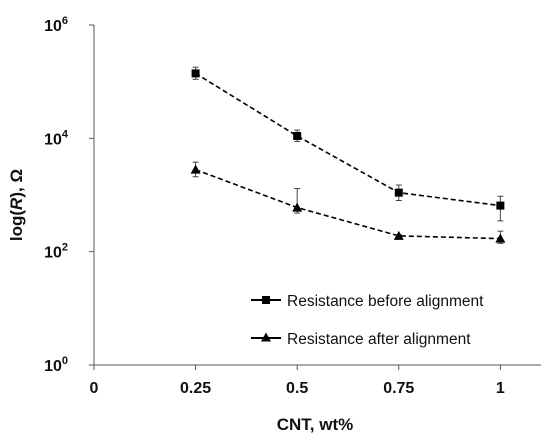 The height and width of the screenshot is (442, 550). I want to click on legend-marker-square, so click(266, 300).